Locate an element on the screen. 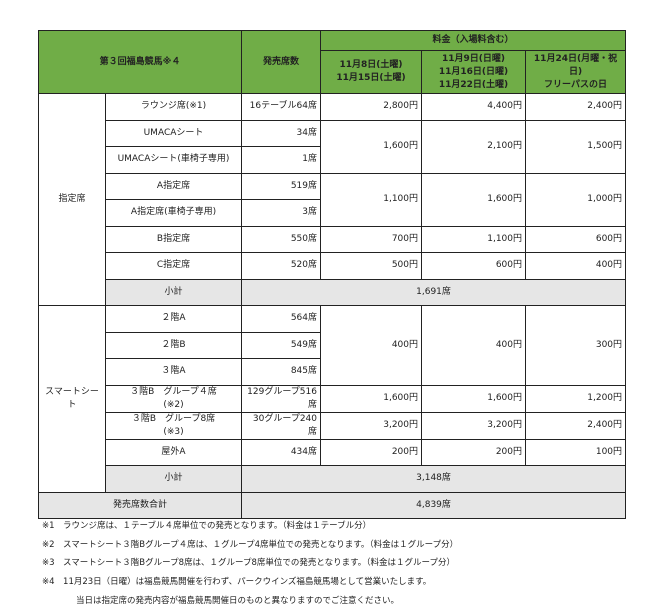  header-date-3: 11月24日(月曜・祝日) フリーパスの日 is located at coordinates (575, 72).